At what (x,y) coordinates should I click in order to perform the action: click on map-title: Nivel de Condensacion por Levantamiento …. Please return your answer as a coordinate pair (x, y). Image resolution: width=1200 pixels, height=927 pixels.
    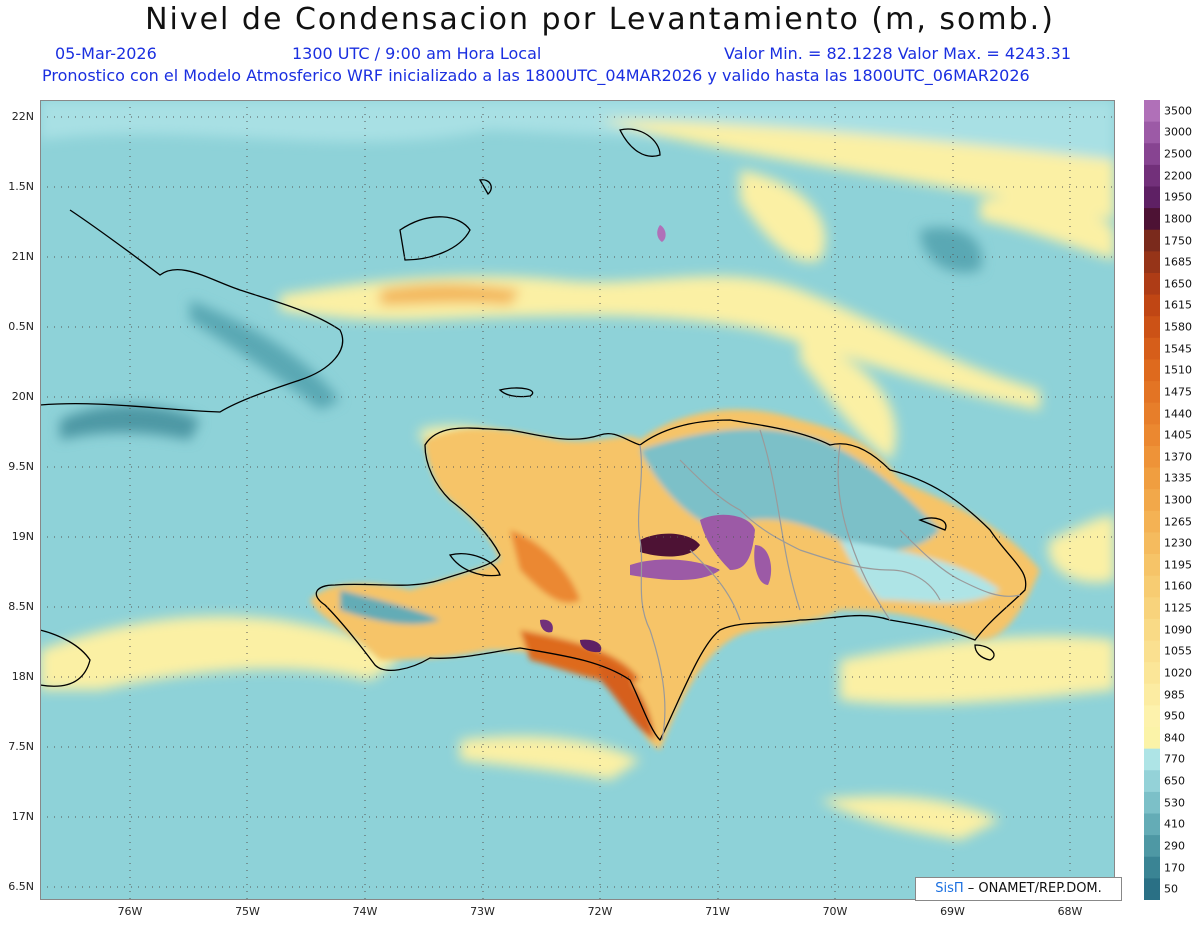
    Looking at the image, I should click on (600, 19).